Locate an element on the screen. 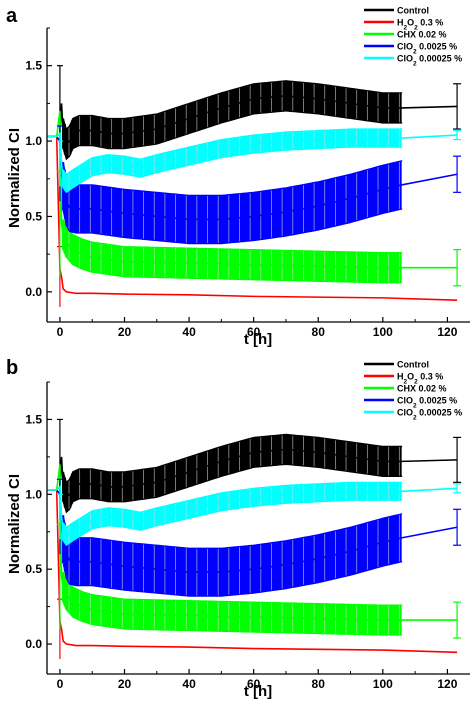 The height and width of the screenshot is (709, 474). panel-letter: a is located at coordinates (12, 16).